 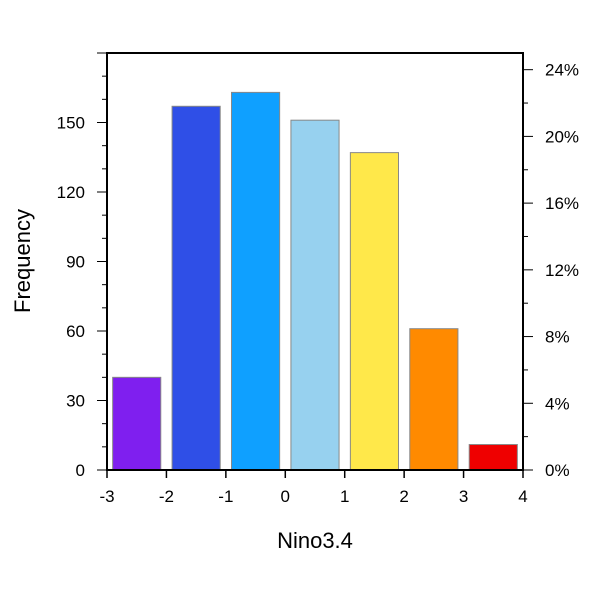 I want to click on y-axis-label: Frequency, so click(x=22, y=261).